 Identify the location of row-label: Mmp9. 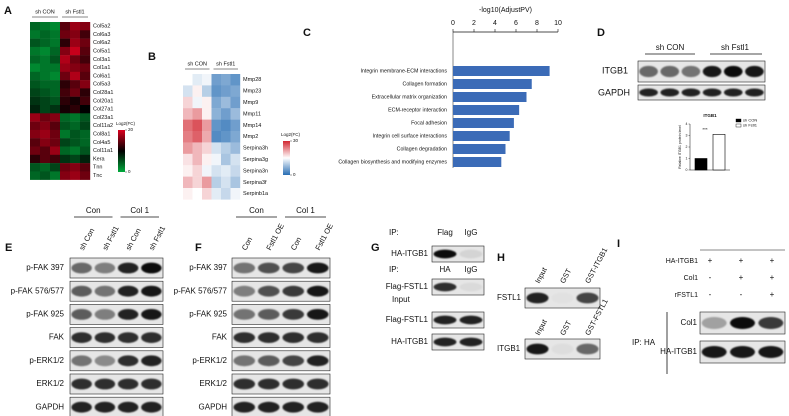
(250, 103).